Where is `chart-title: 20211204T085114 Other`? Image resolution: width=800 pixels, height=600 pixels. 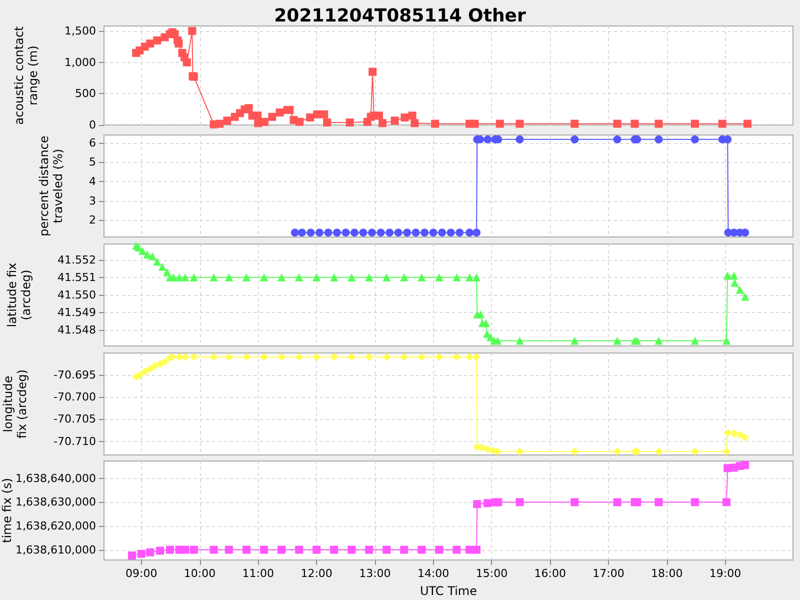 chart-title: 20211204T085114 Other is located at coordinates (400, 16).